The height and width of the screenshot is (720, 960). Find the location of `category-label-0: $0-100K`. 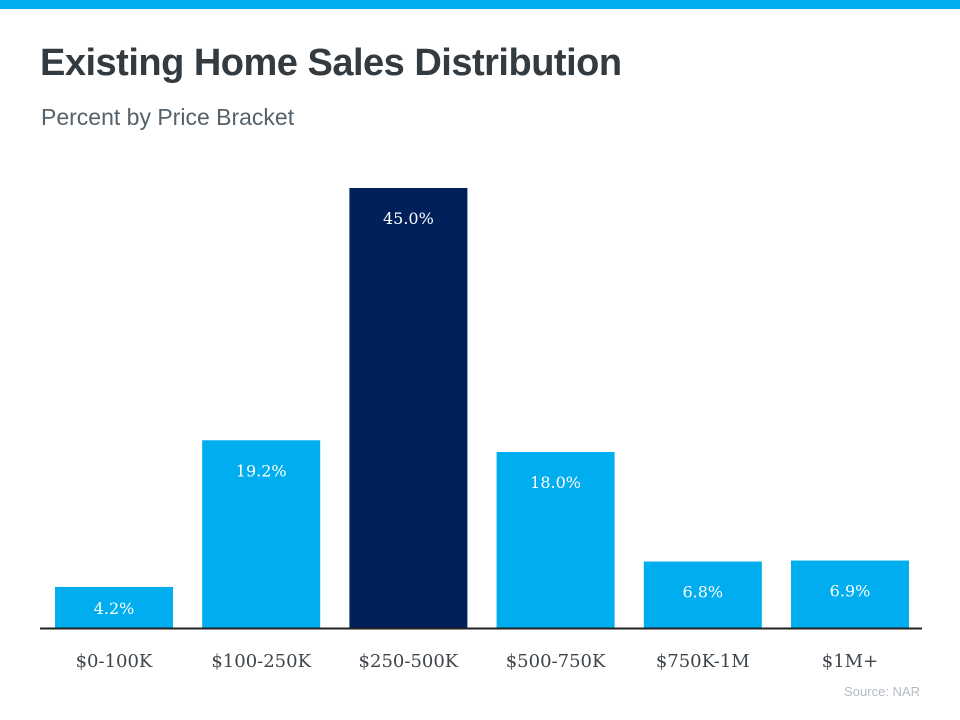

category-label-0: $0-100K is located at coordinates (114, 661).